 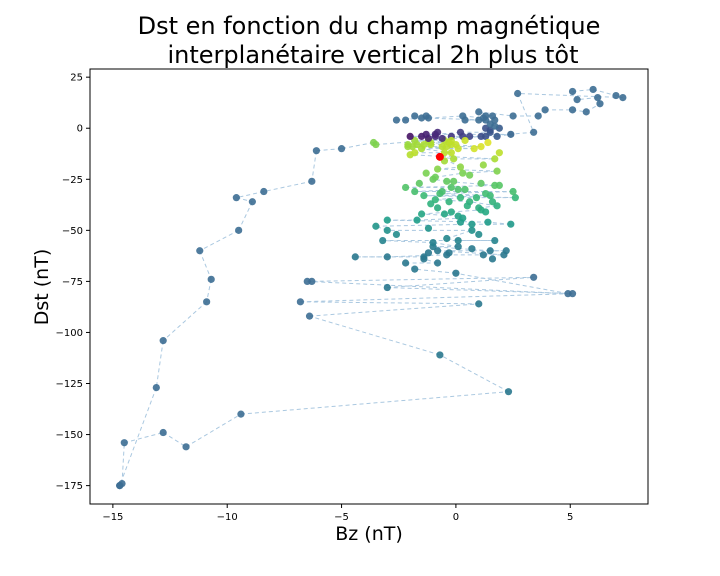 I want to click on y-axis-ticks: 25 0 −25 −50 −75 −100 −125 −150 −175, so click(x=73, y=282).